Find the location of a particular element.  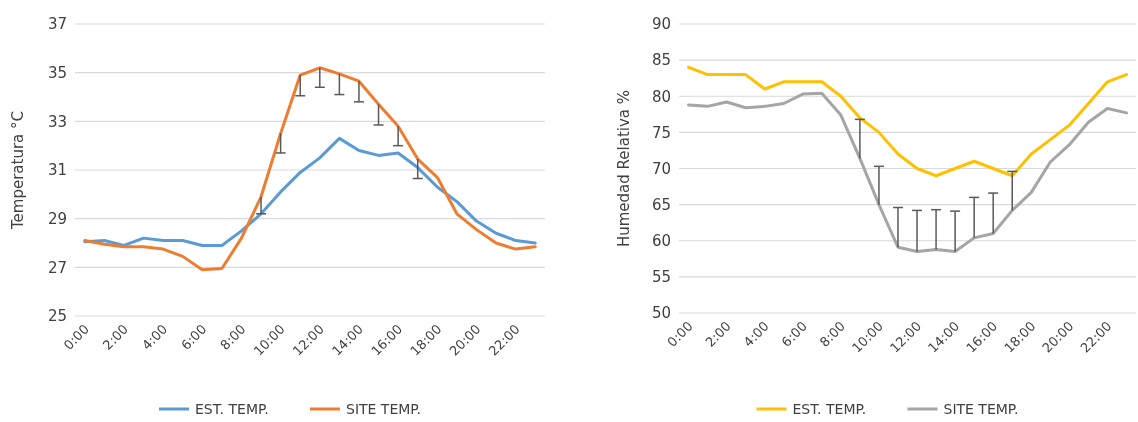

y-tick-label: 33 is located at coordinates (57, 121).